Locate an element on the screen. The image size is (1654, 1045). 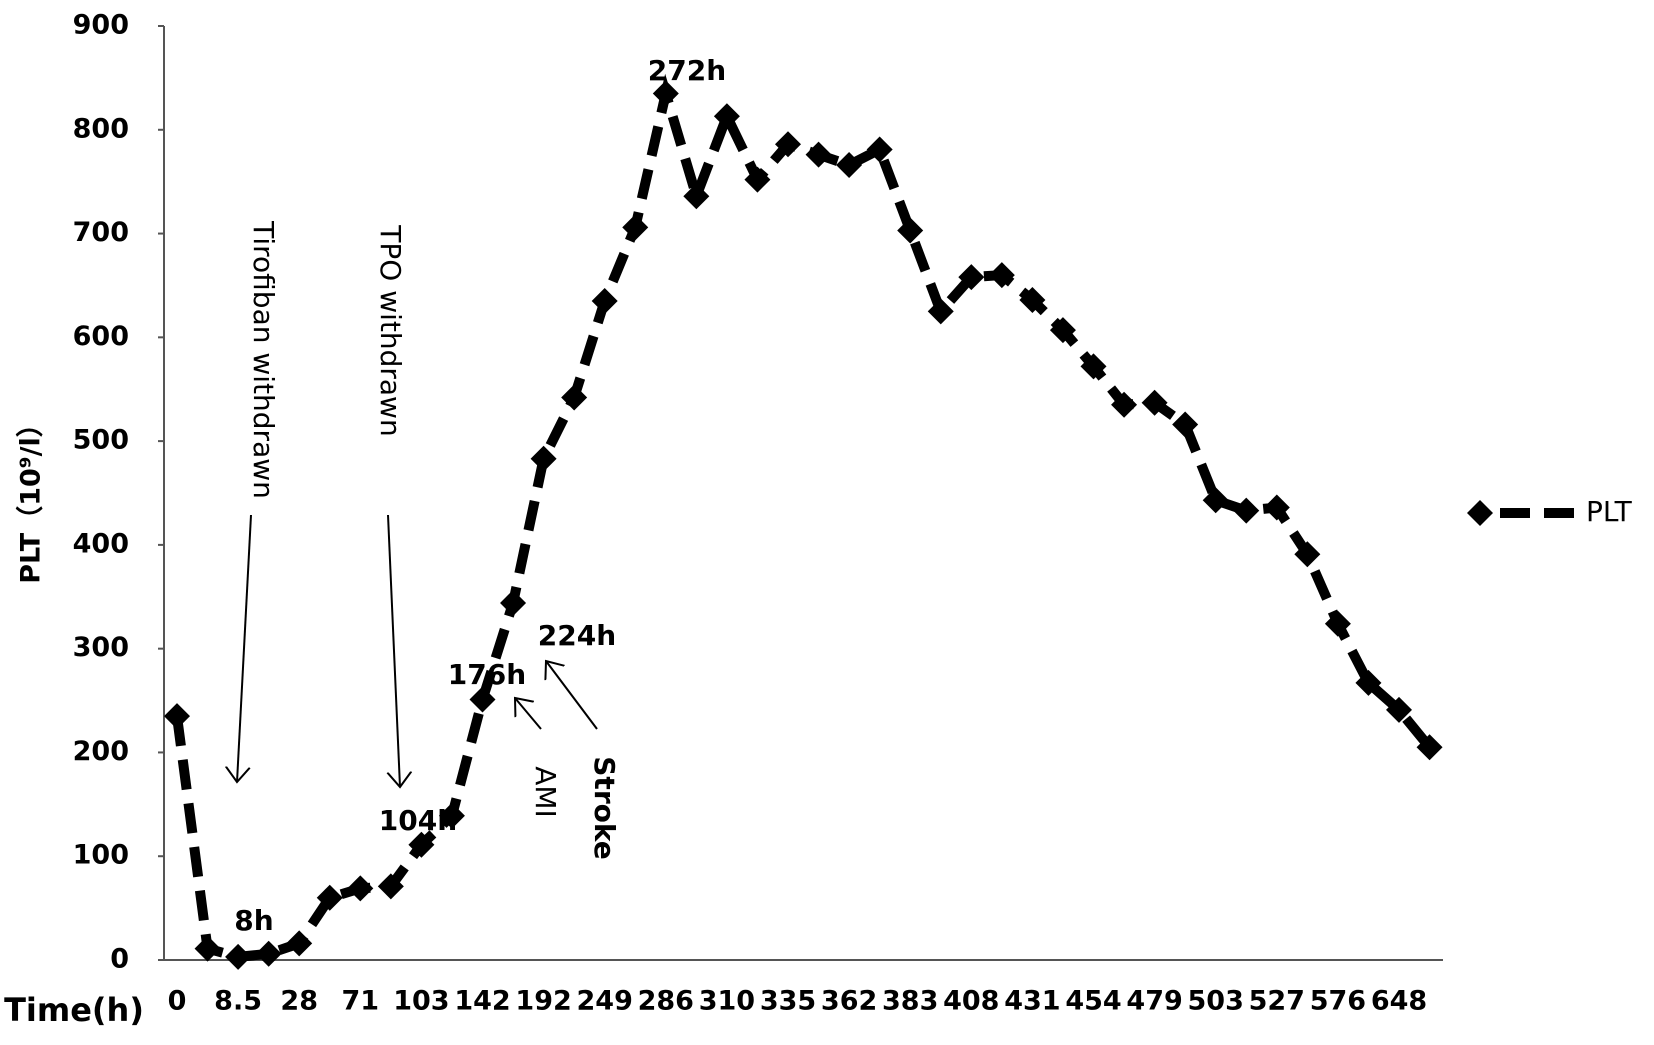
x-tick-label: 431 is located at coordinates (1032, 1001).